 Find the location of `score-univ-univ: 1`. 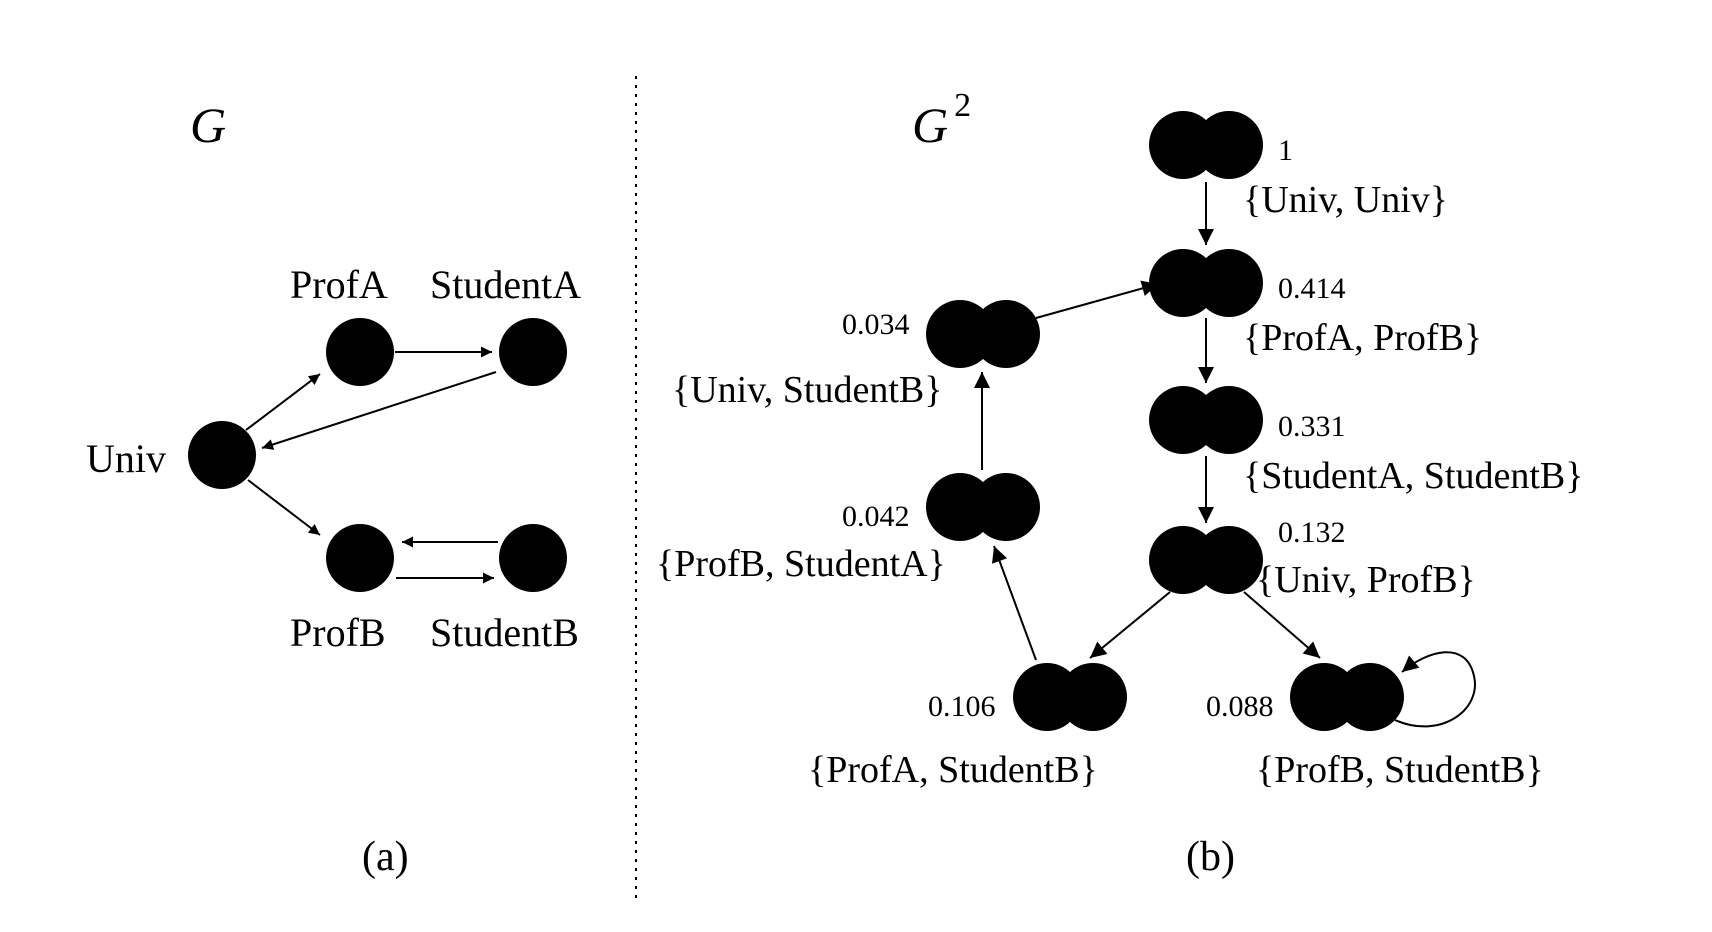

score-univ-univ: 1 is located at coordinates (1285, 150).